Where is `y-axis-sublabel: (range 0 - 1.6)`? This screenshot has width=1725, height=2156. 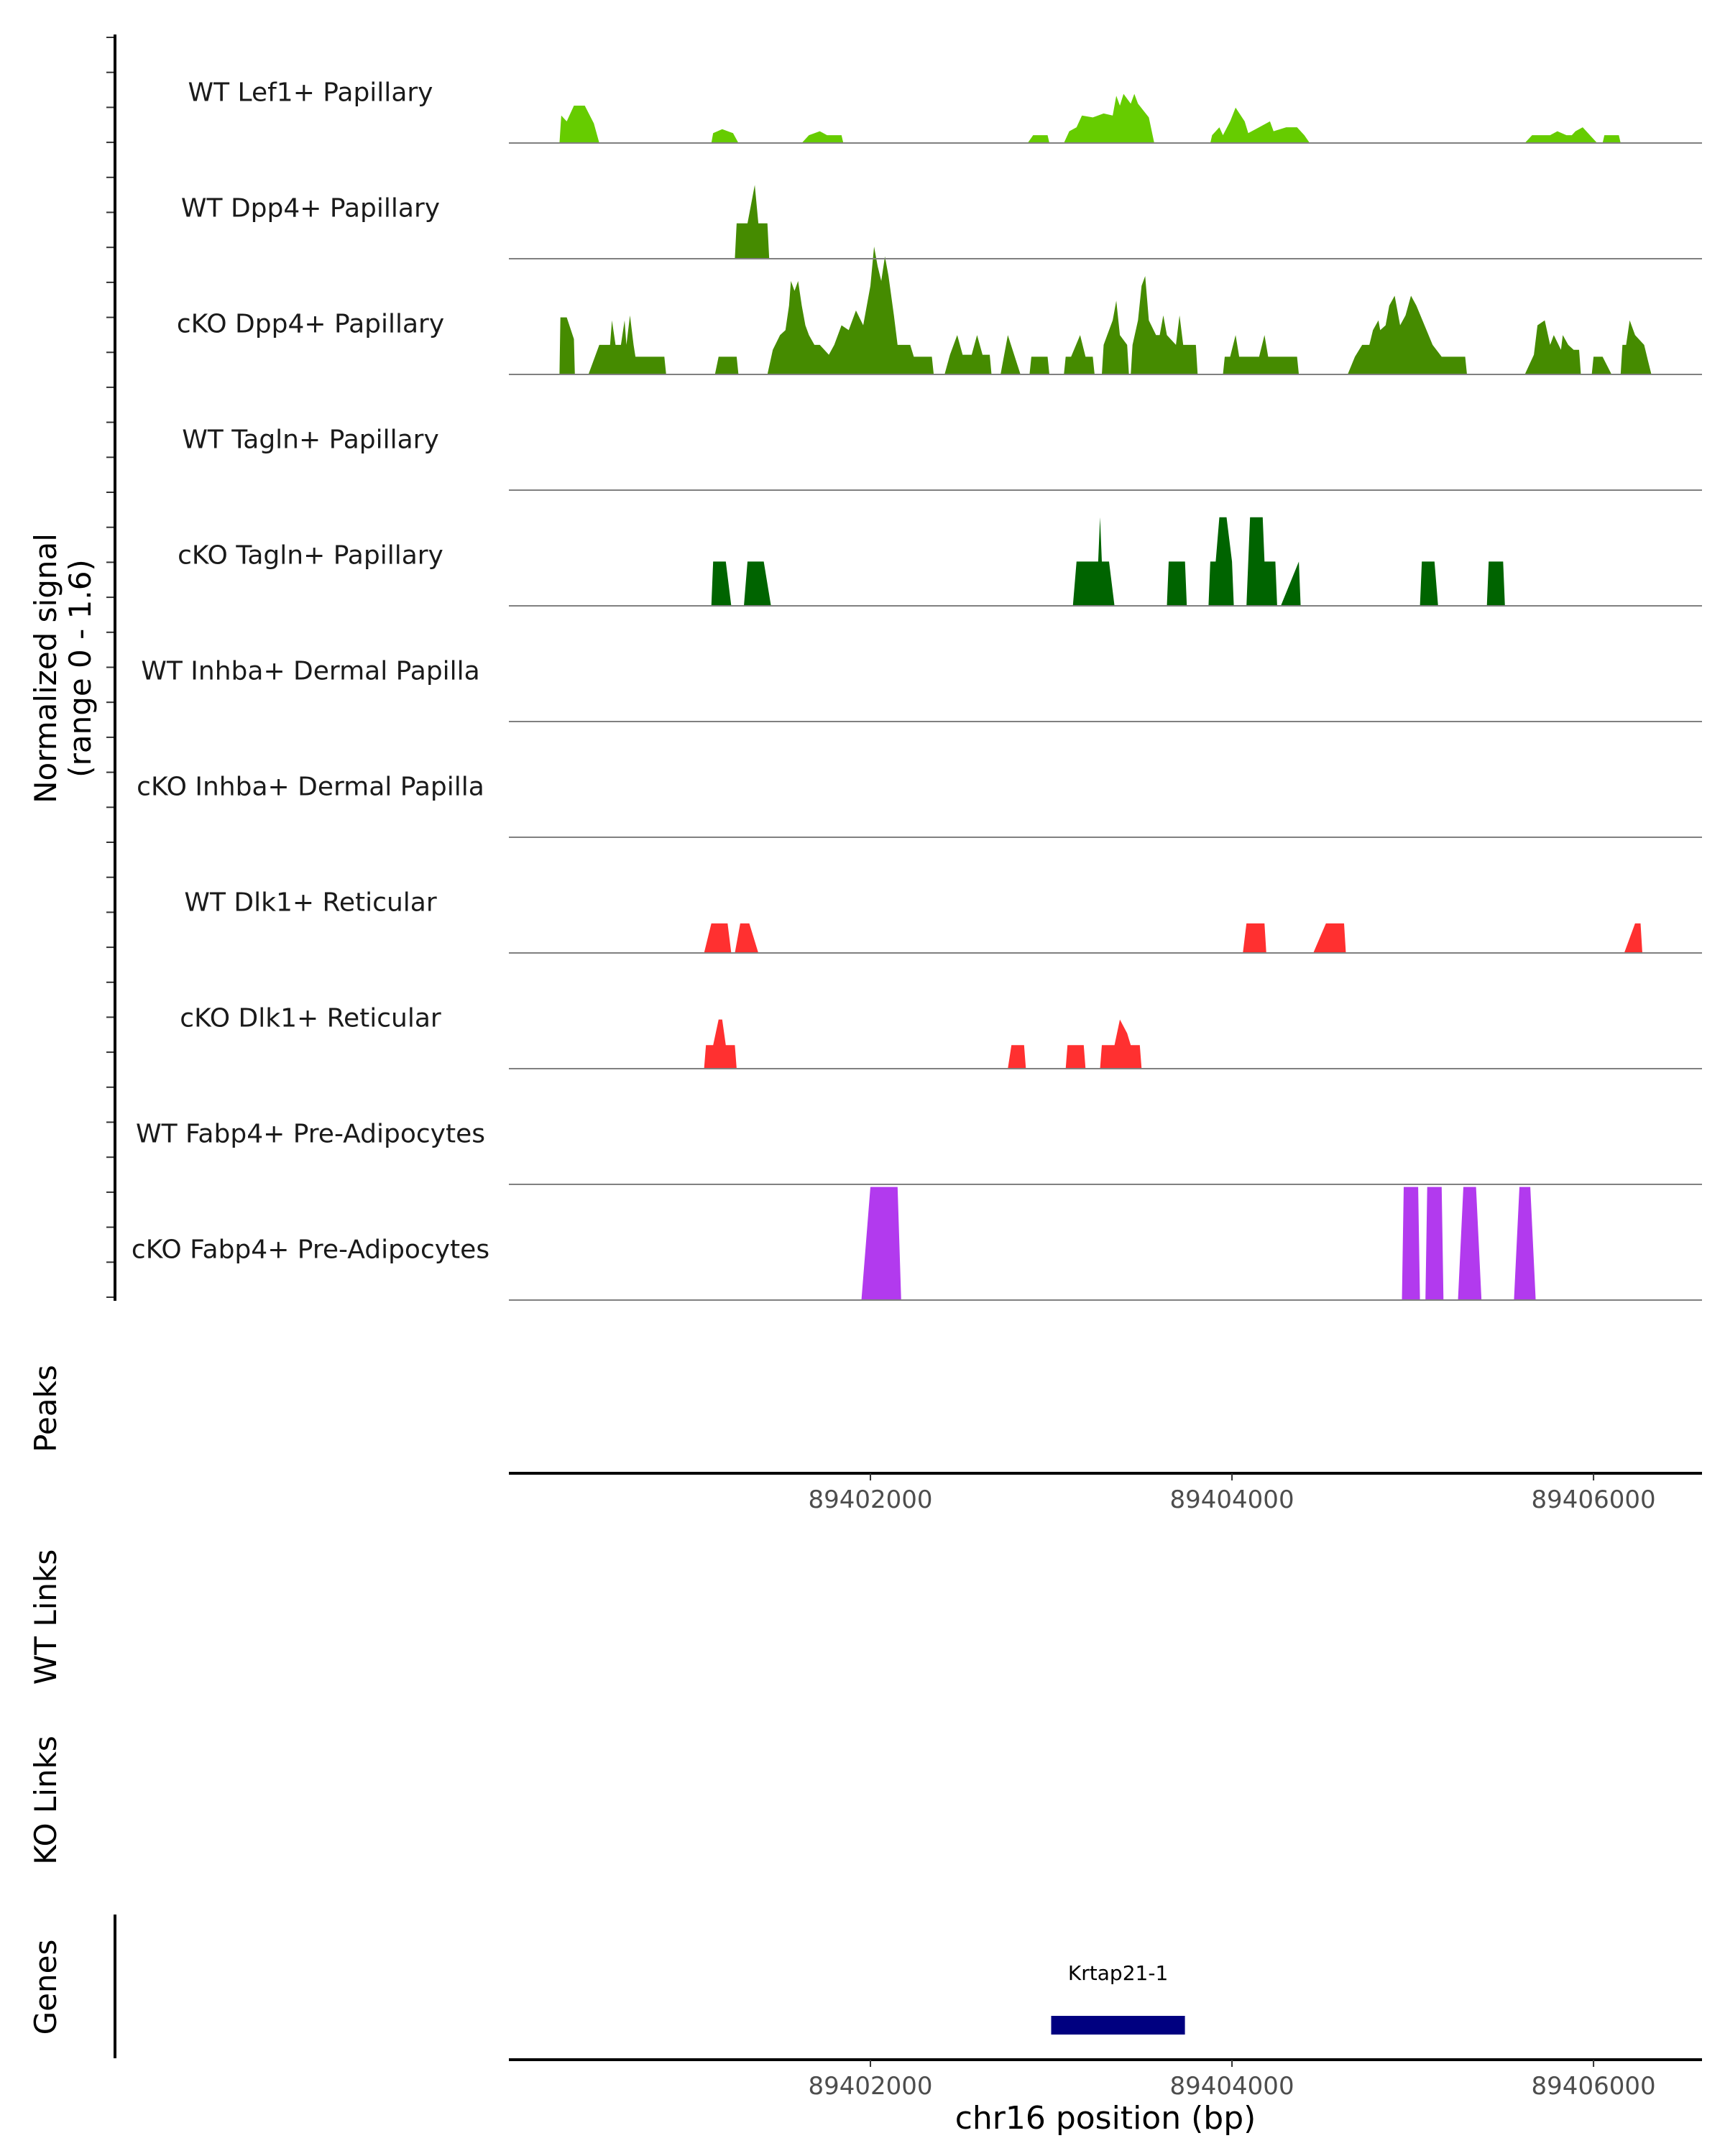 y-axis-sublabel: (range 0 - 1.6) is located at coordinates (80, 668).